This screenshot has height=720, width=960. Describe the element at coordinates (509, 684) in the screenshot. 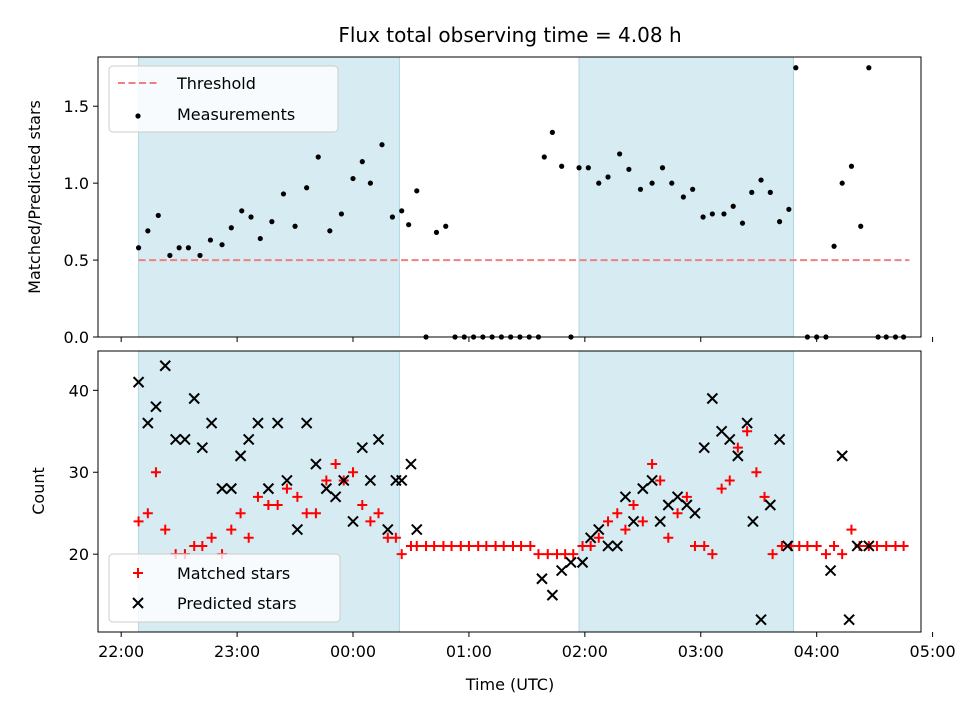

I see `x-axis-label: Time (UTC)` at that location.